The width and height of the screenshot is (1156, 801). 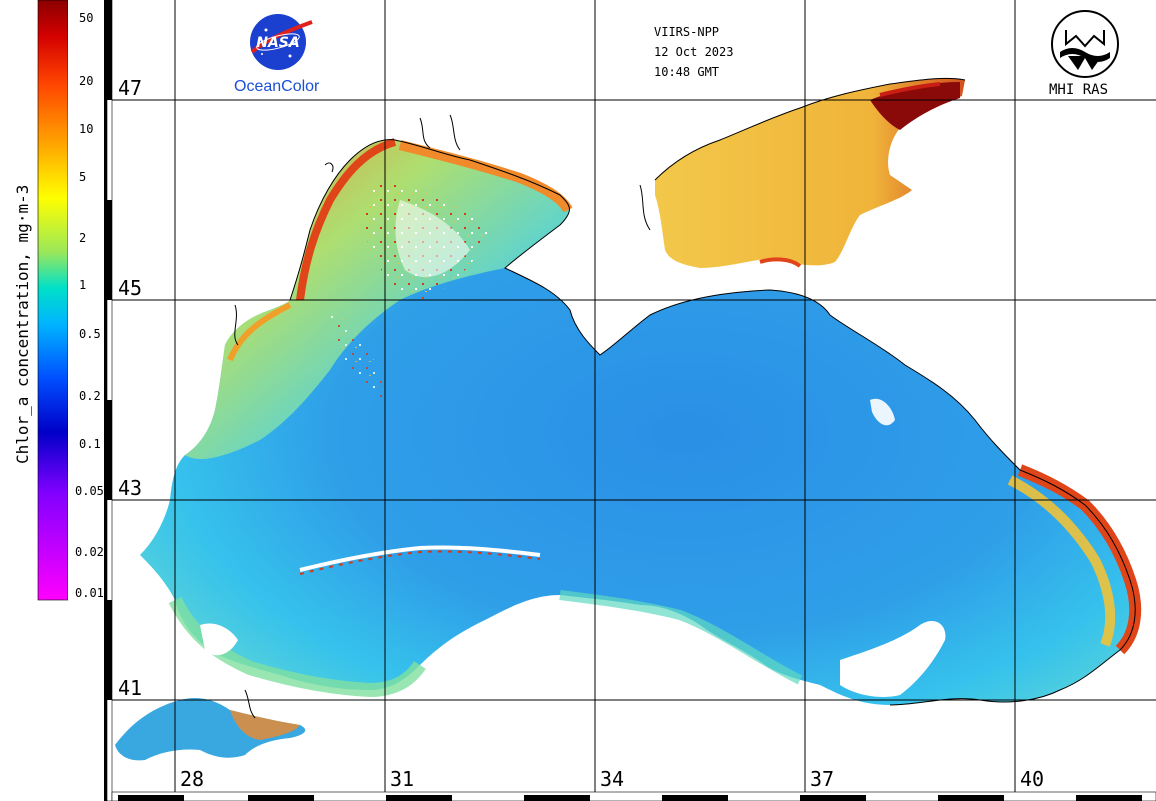 What do you see at coordinates (402, 779) in the screenshot?
I see `longitude-label-31: 31` at bounding box center [402, 779].